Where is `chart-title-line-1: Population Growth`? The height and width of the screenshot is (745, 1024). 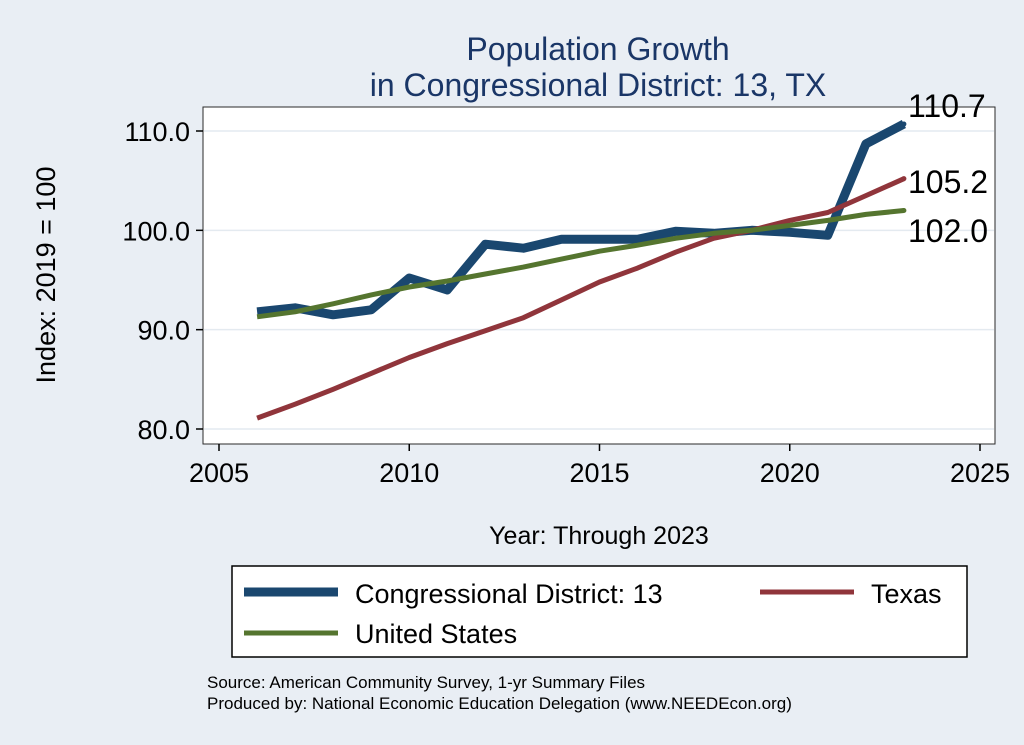 chart-title-line-1: Population Growth is located at coordinates (597, 49).